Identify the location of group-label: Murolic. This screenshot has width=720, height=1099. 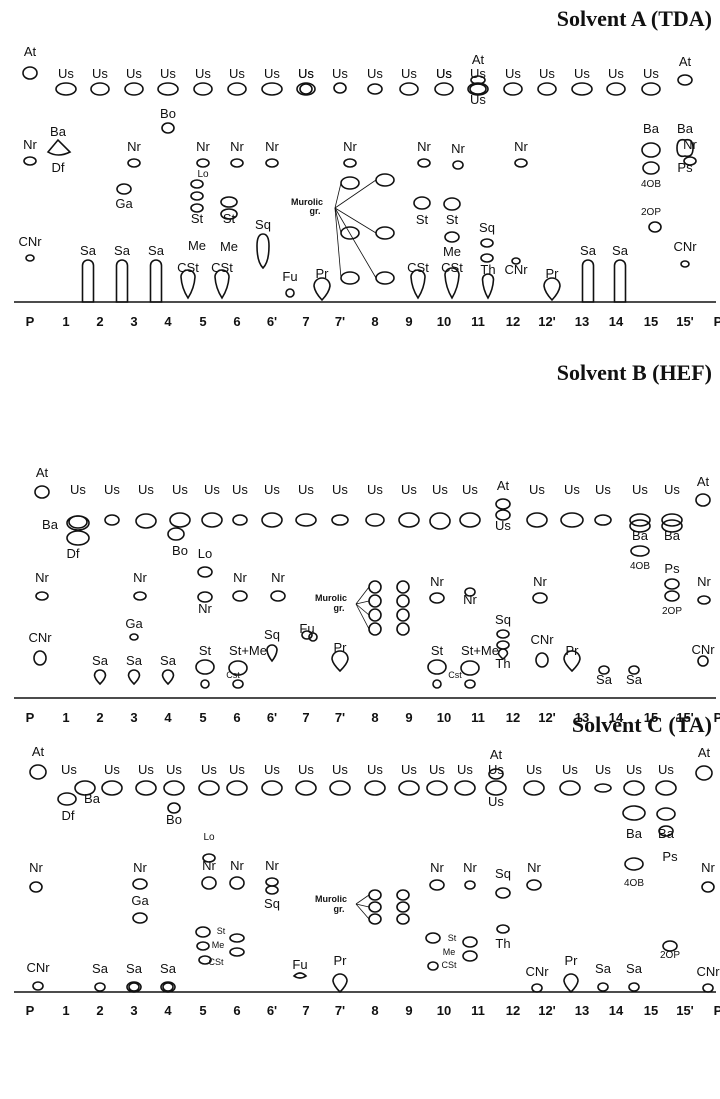
(331, 598).